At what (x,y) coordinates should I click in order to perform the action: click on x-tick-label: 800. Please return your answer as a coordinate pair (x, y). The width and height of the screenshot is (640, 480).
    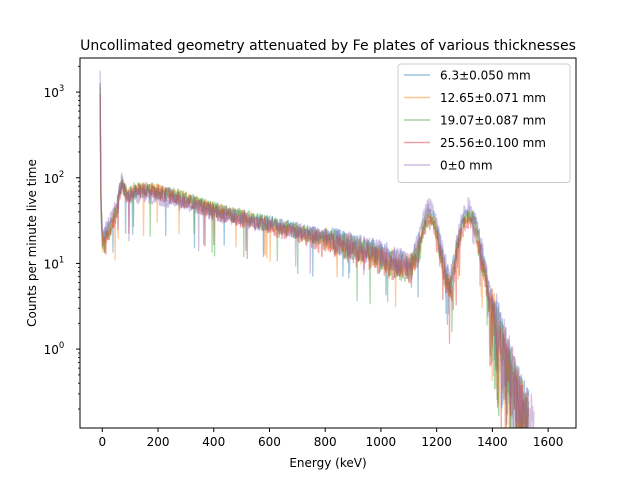
    Looking at the image, I should click on (325, 442).